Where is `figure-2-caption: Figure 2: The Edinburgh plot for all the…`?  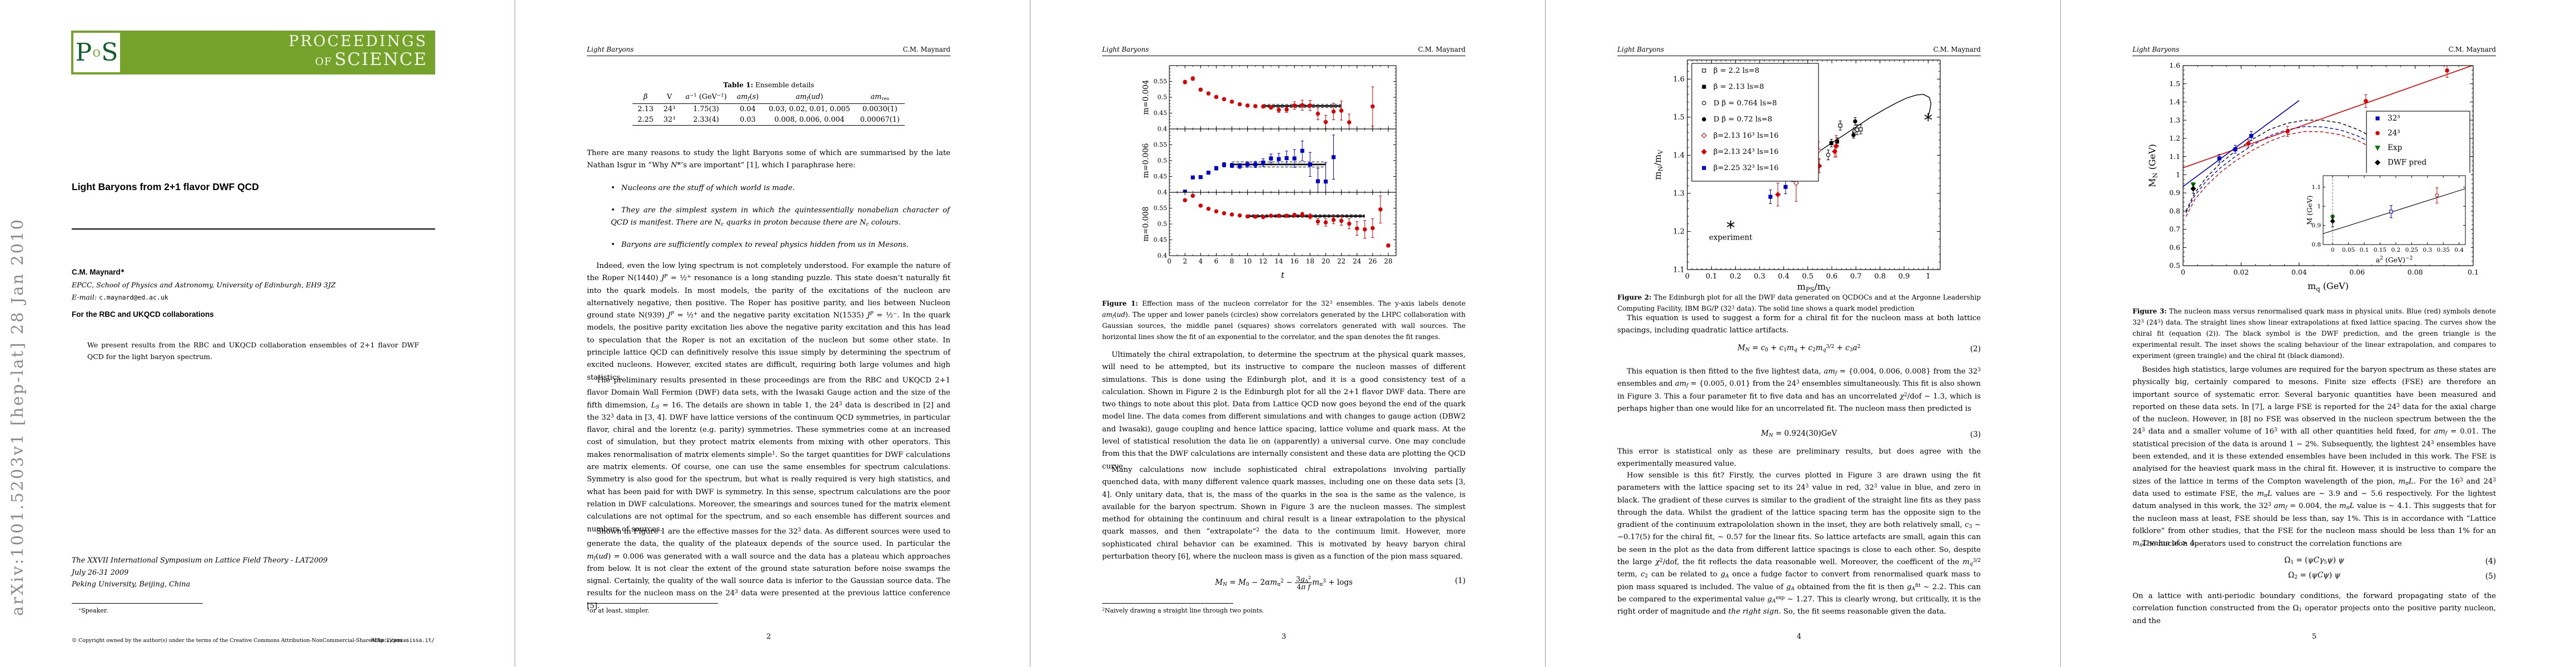 figure-2-caption: Figure 2: The Edinburgh plot for all the… is located at coordinates (1799, 302).